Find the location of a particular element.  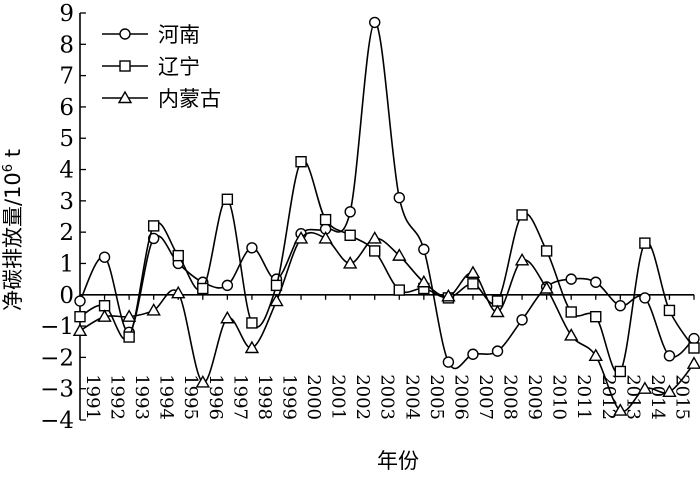

x-tick-label: 2000 is located at coordinates (313, 397).